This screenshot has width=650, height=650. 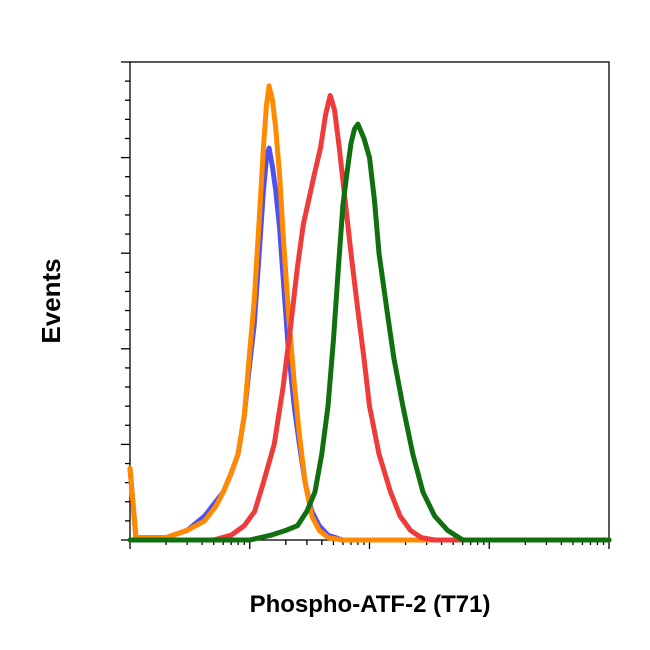 What do you see at coordinates (370, 604) in the screenshot?
I see `x-axis-label: Phospho-ATF-2 (T71)` at bounding box center [370, 604].